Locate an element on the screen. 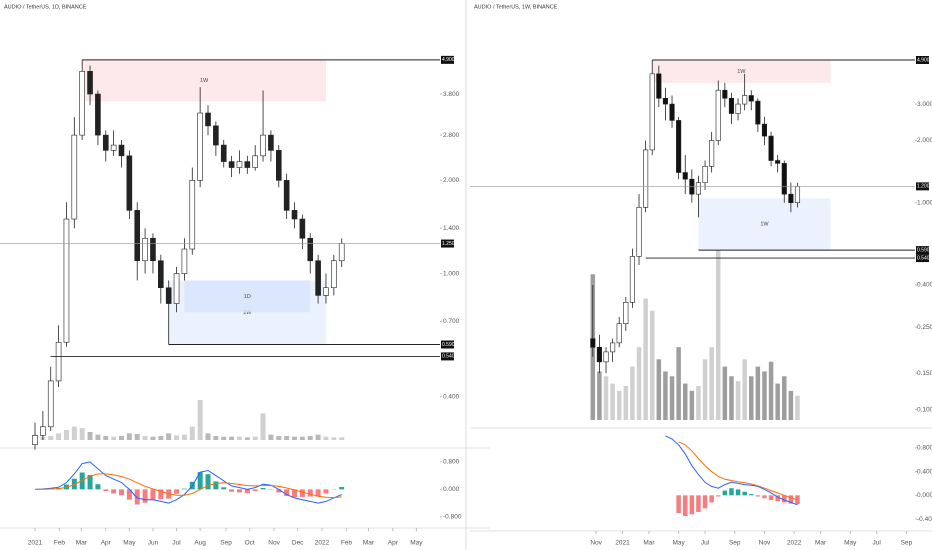 This screenshot has height=550, width=932. x-tick-label: Sep is located at coordinates (226, 543).